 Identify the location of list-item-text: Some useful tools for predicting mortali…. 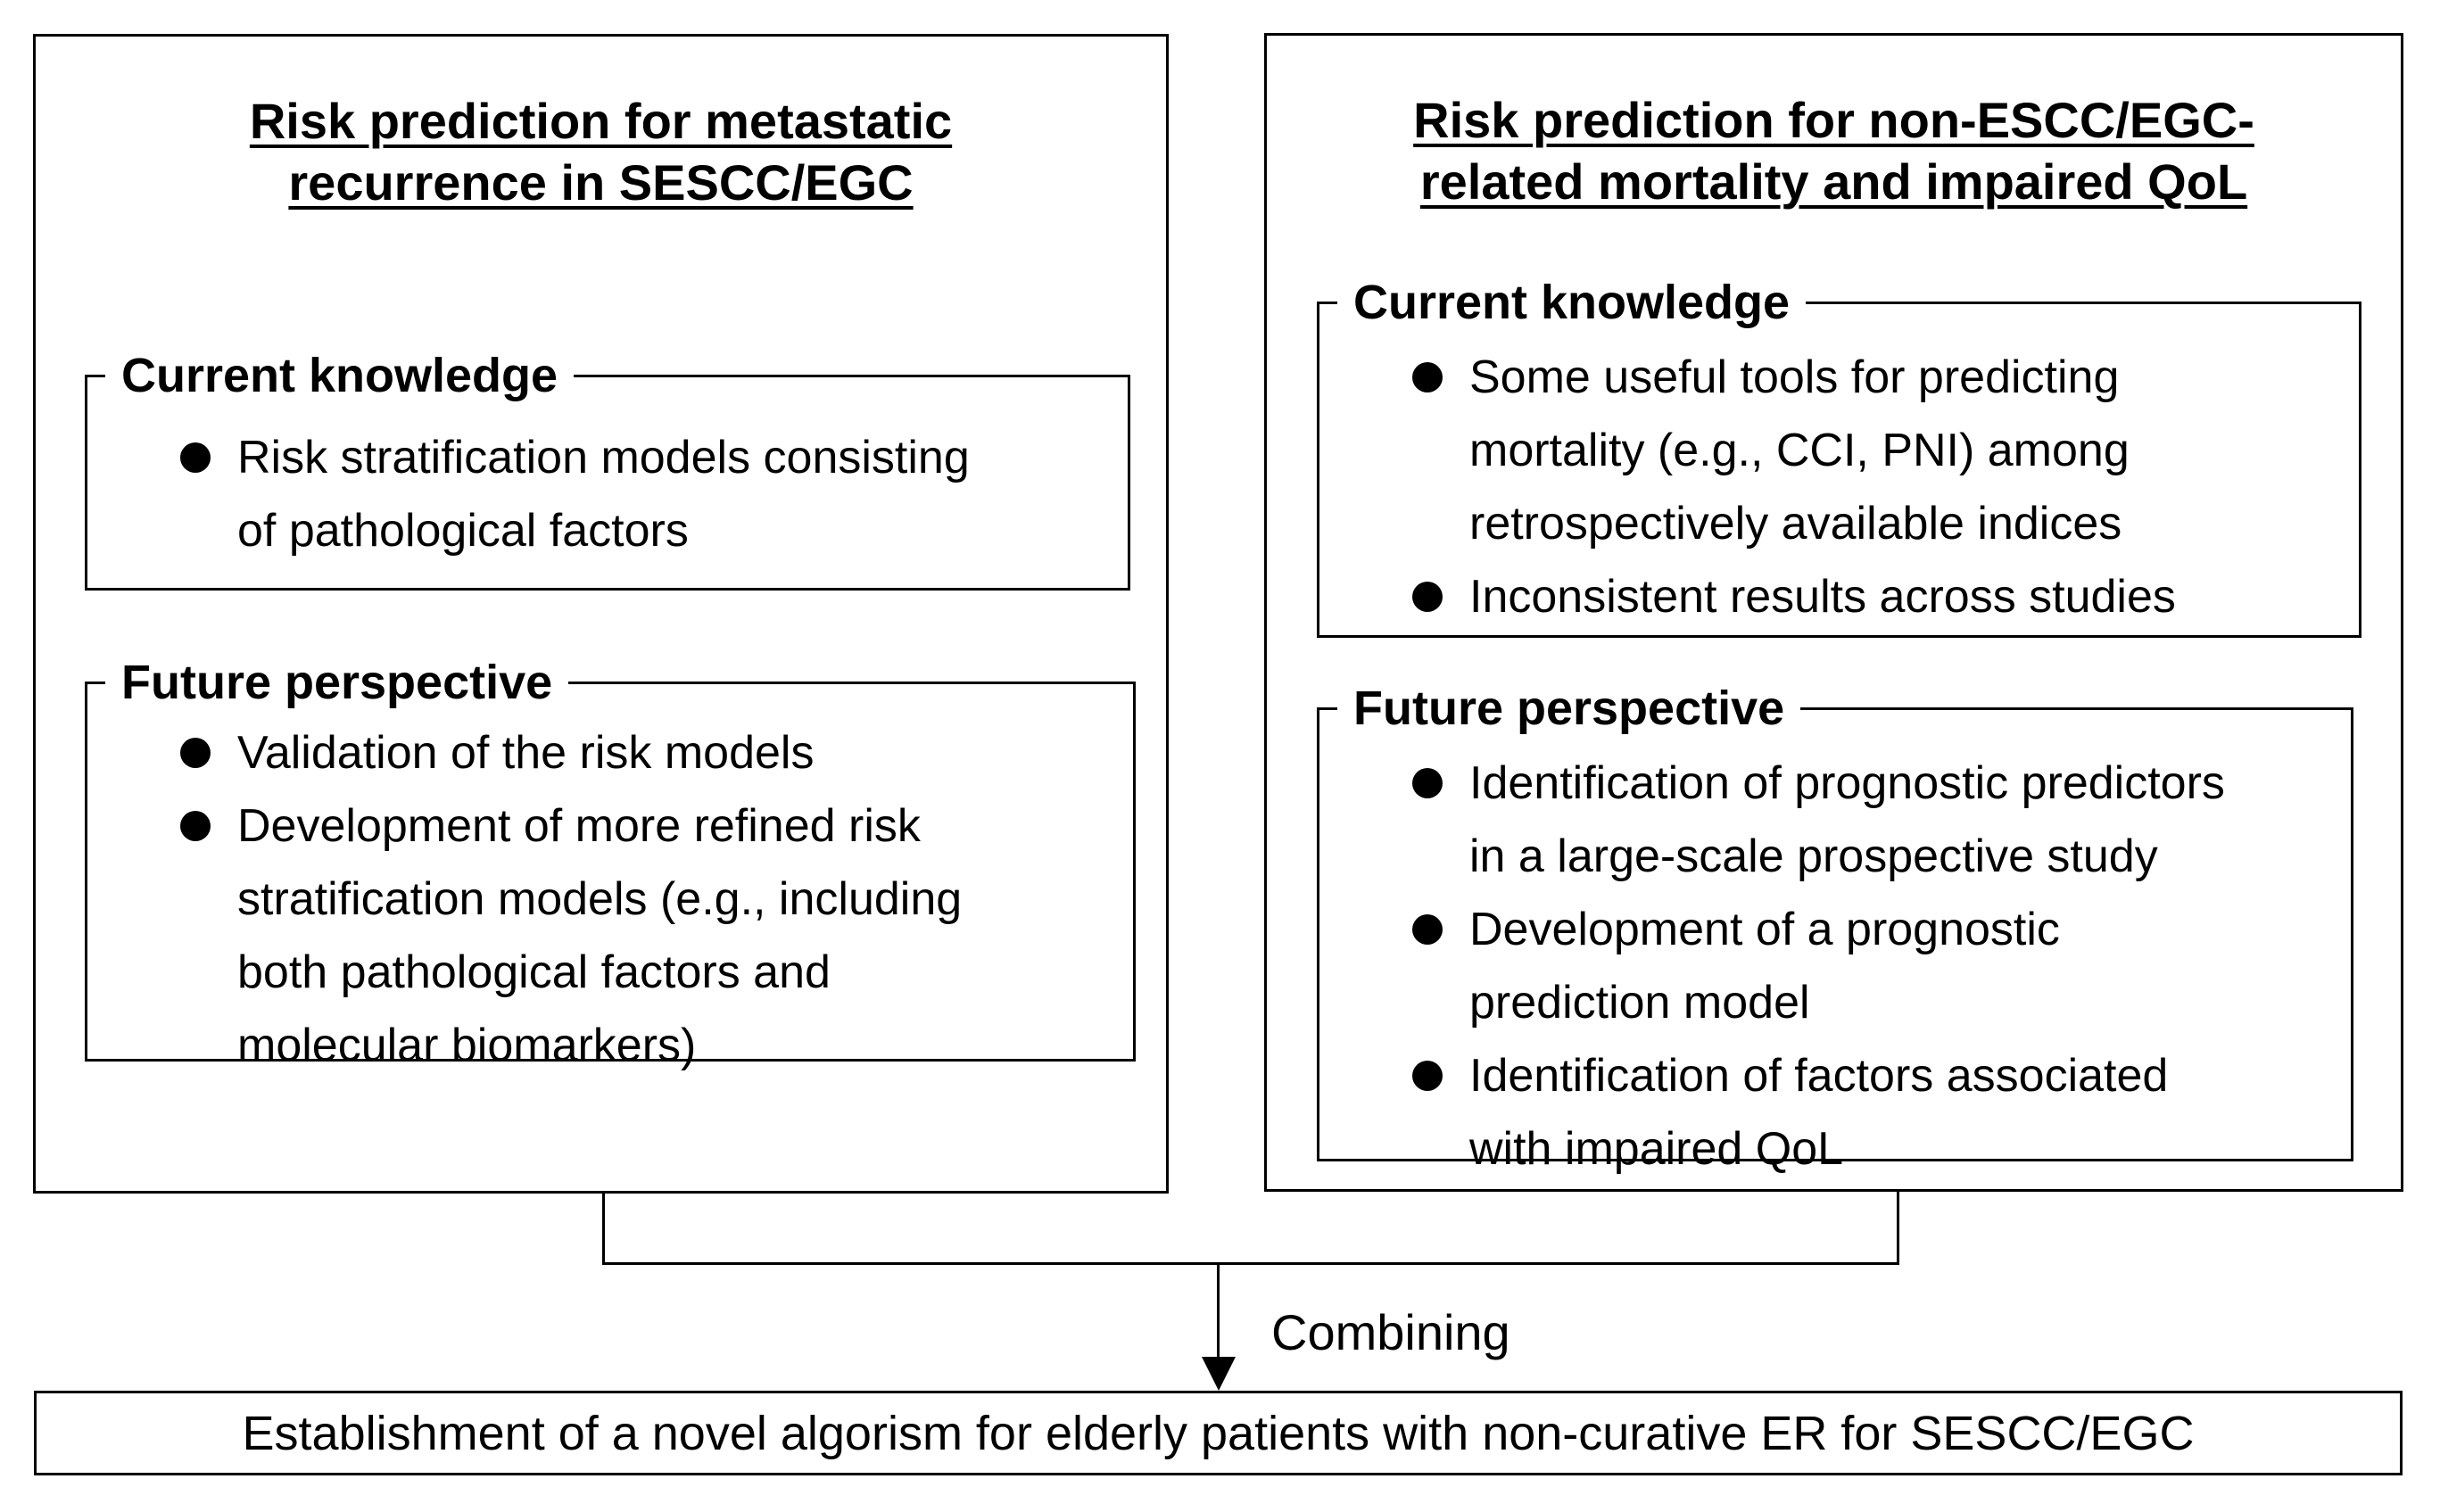
(1799, 450).